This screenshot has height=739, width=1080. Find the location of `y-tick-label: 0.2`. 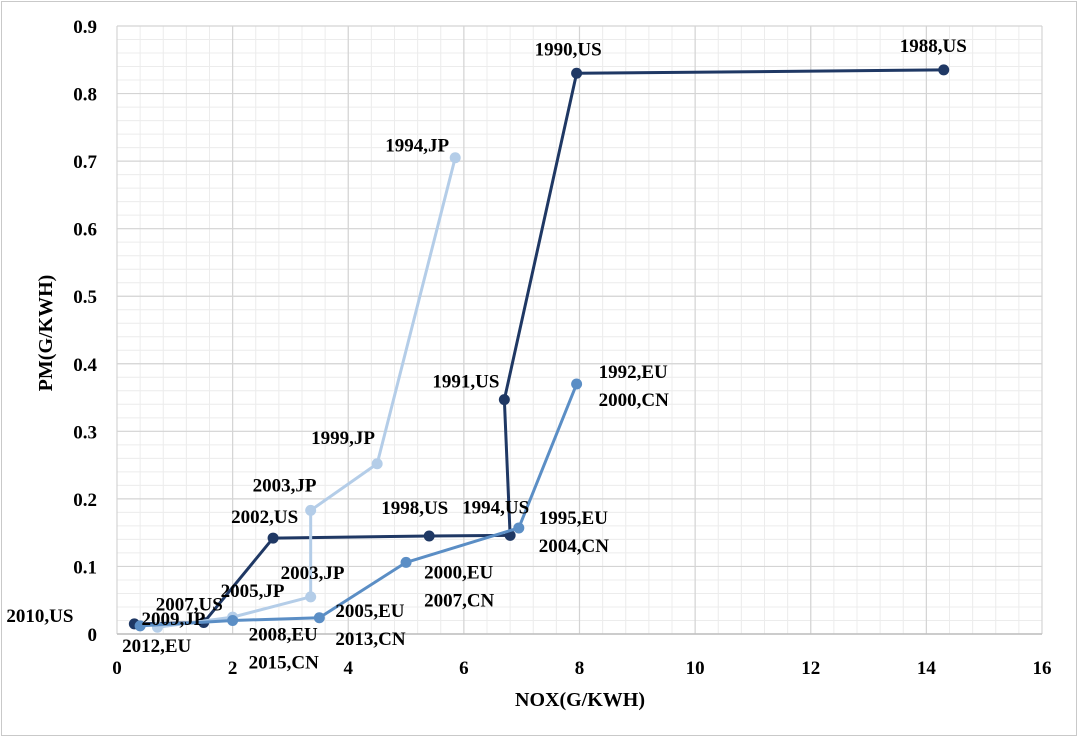

y-tick-label: 0.2 is located at coordinates (85, 500).